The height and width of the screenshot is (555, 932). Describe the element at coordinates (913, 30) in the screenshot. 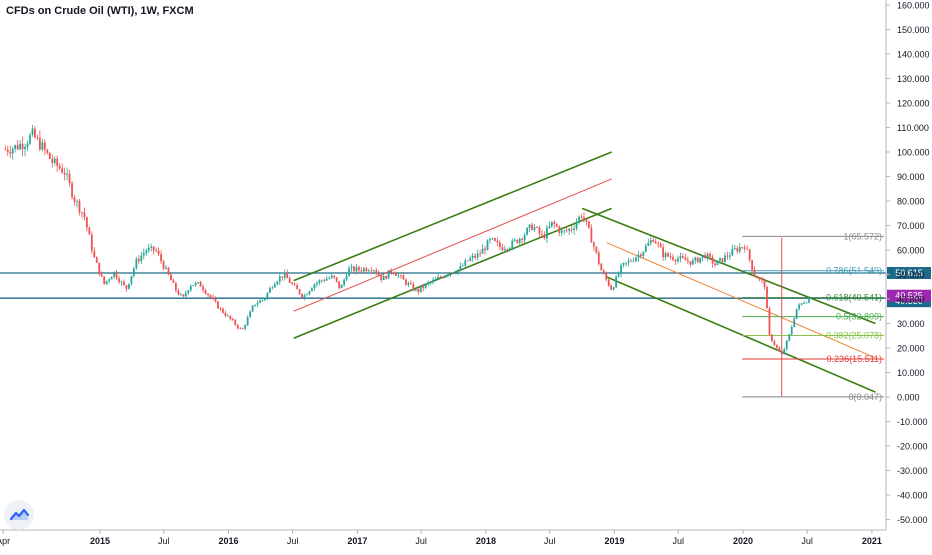

I see `y-tick-label: 150.000` at that location.